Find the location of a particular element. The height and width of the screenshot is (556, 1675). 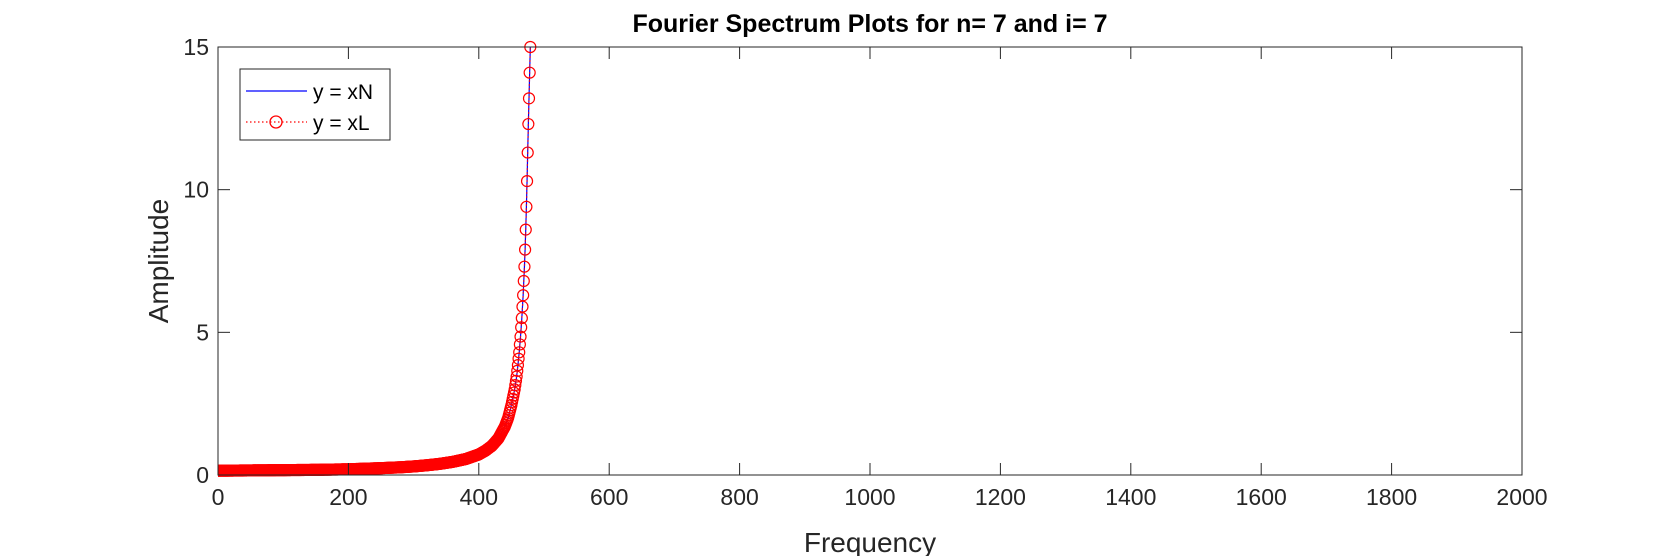

legend-box is located at coordinates (315, 104).